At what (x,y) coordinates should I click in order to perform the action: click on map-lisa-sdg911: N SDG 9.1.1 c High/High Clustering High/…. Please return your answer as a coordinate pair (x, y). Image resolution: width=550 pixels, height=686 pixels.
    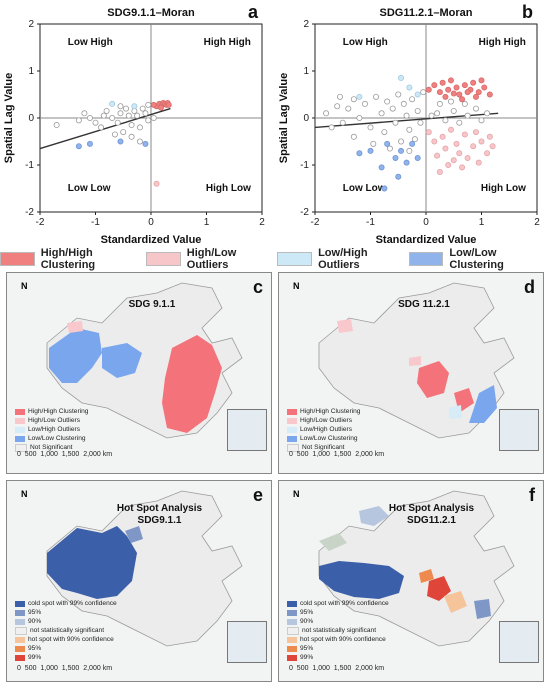
    Looking at the image, I should click on (139, 373).